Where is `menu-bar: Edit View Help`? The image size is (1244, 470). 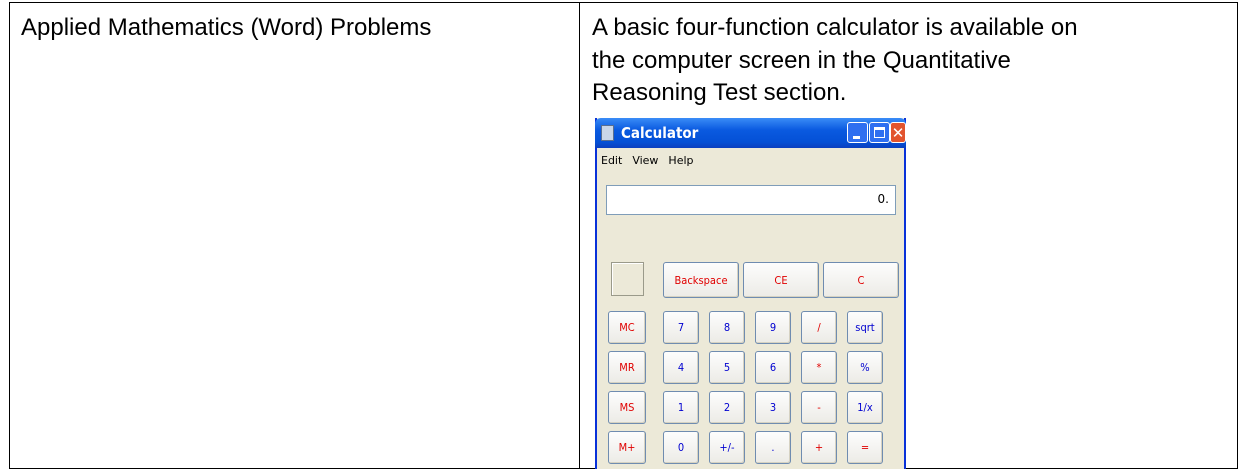
menu-bar: Edit View Help is located at coordinates (647, 163).